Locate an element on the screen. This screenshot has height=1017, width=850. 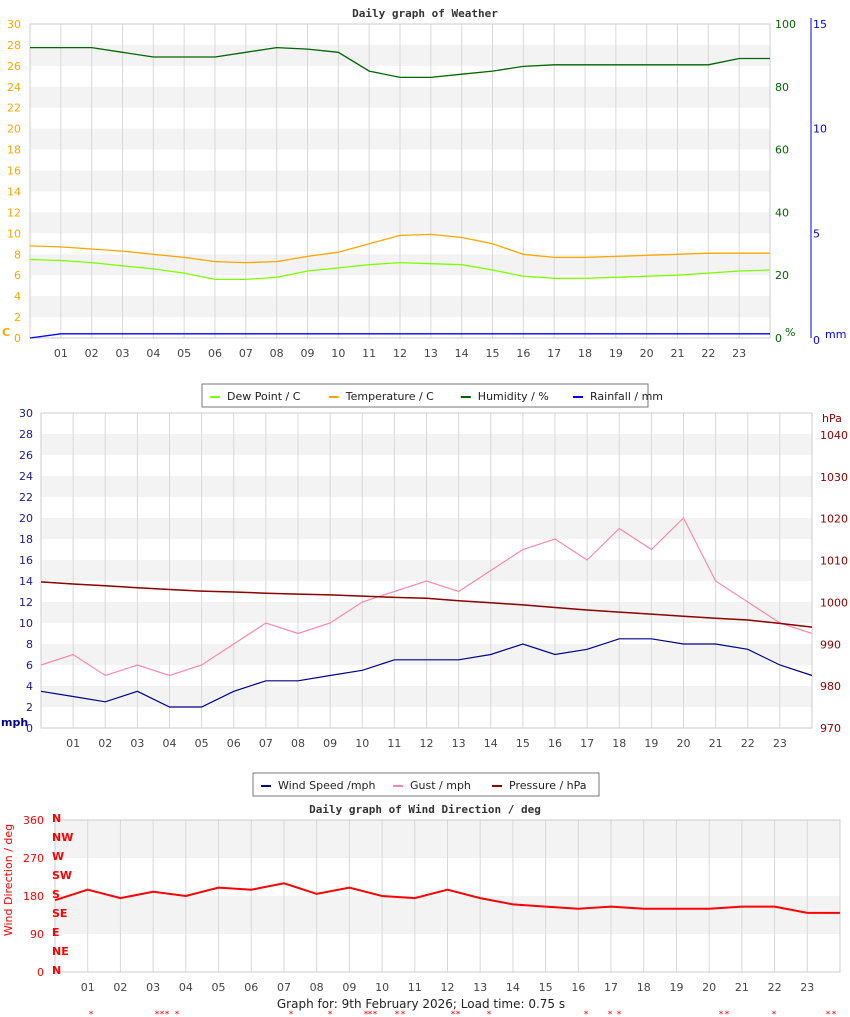
compass-label: W is located at coordinates (58, 856).